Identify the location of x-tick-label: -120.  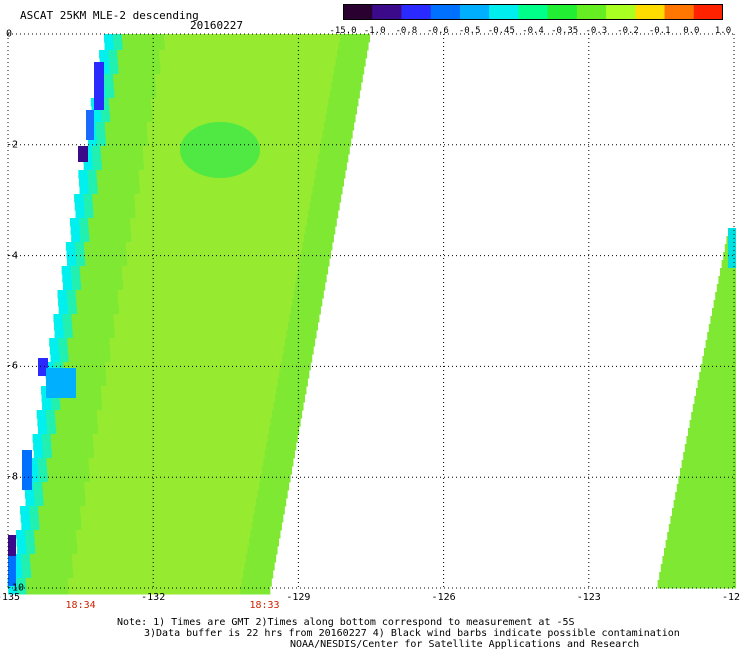
(730, 597).